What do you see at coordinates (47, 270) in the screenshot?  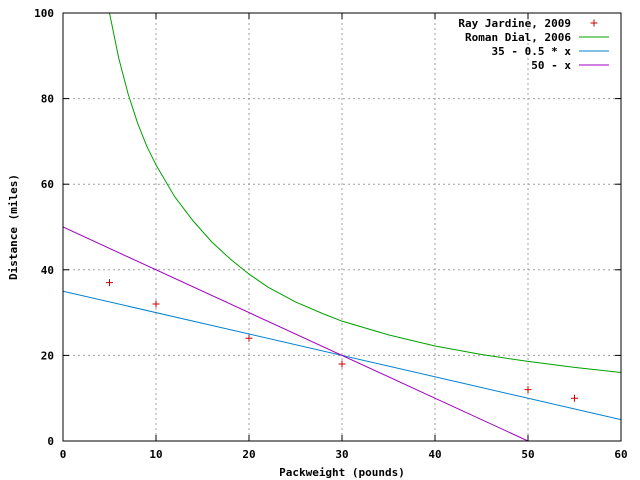 I see `y-tick-label: 40` at bounding box center [47, 270].